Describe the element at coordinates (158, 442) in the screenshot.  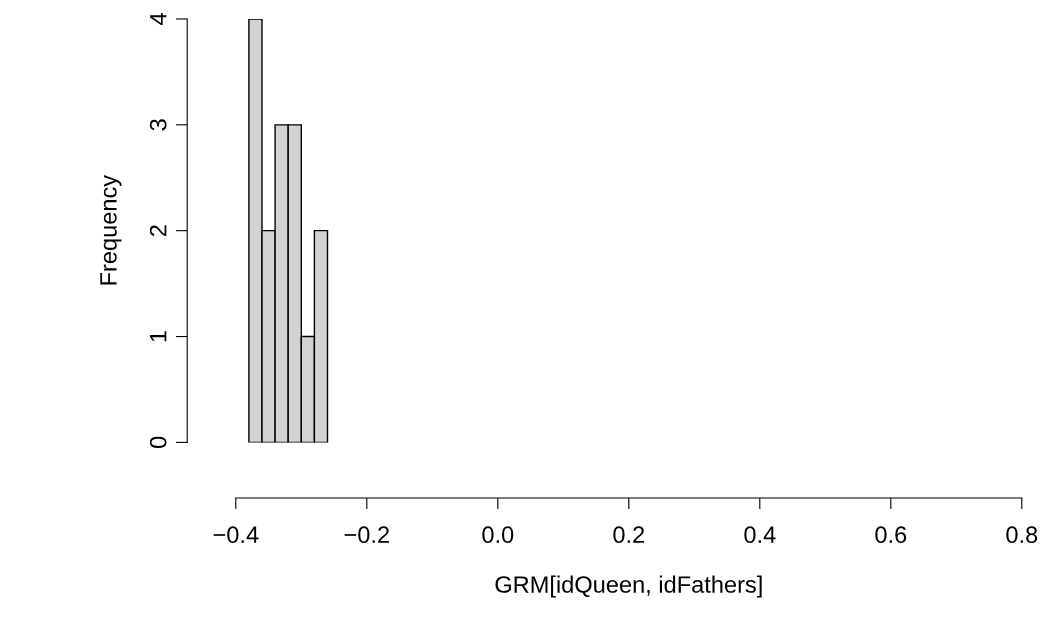
I see `y-tick-label: 0` at that location.